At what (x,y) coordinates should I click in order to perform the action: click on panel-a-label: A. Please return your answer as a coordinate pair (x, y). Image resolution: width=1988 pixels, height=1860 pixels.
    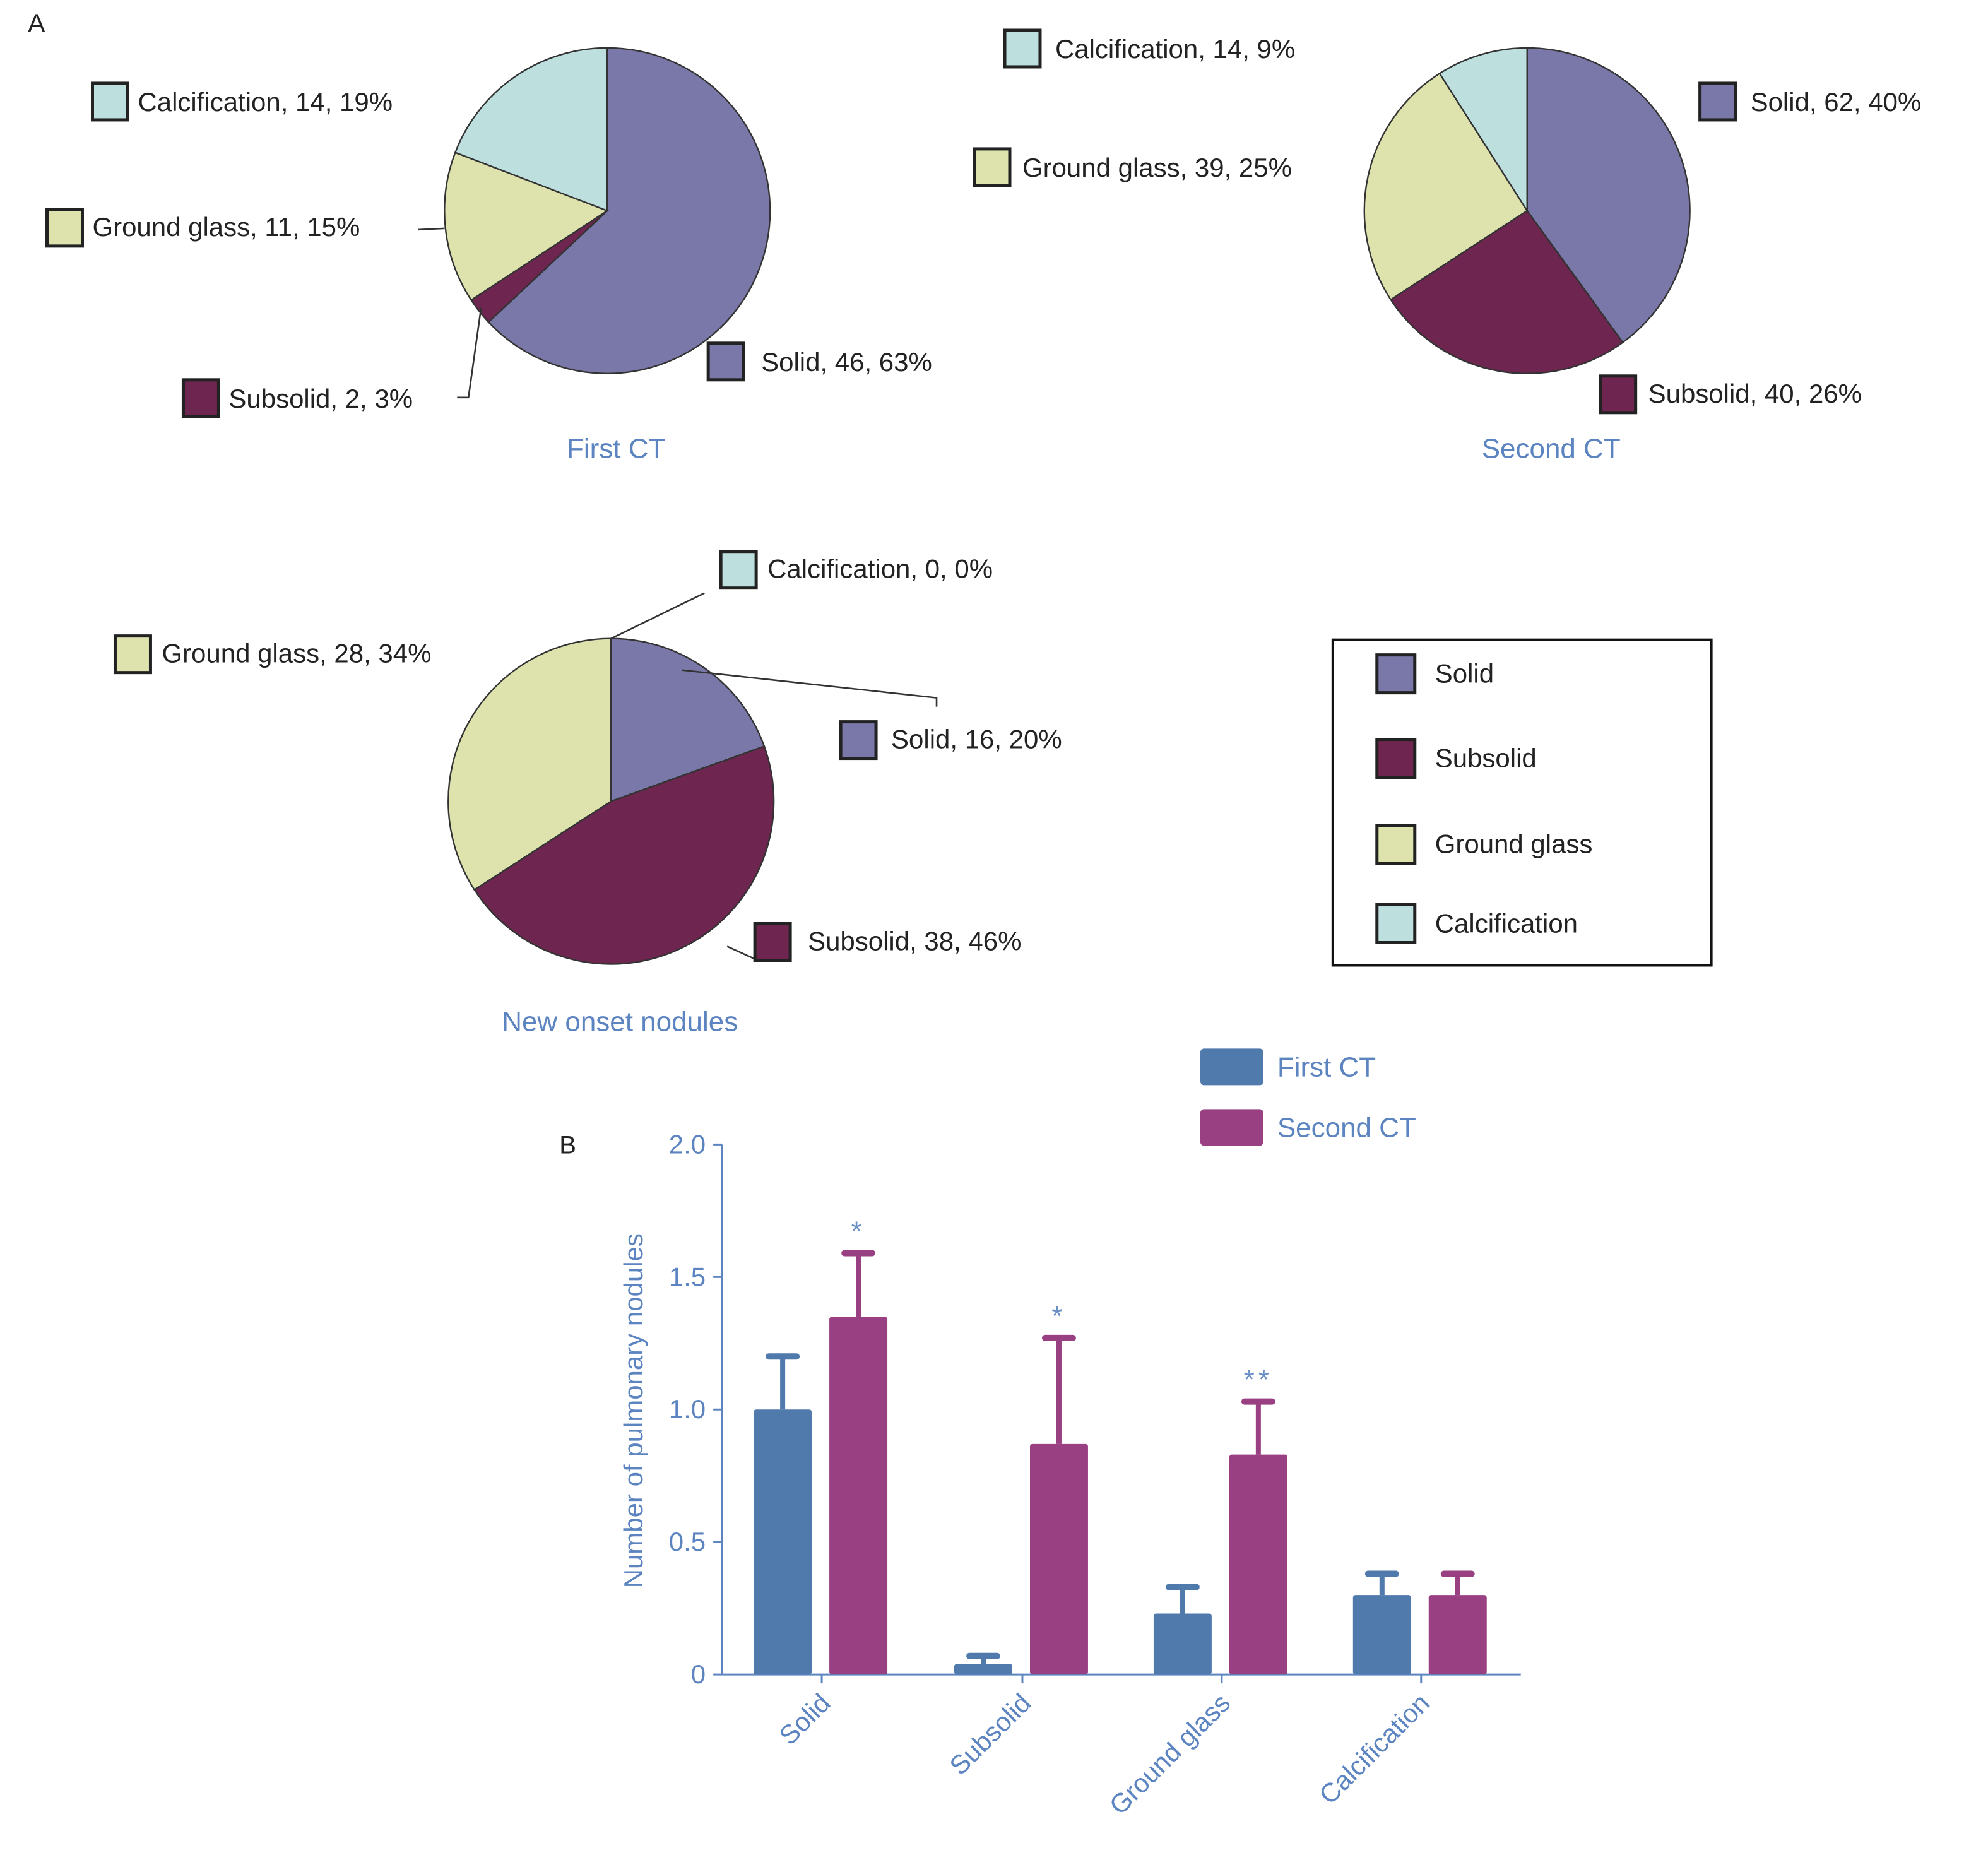
    Looking at the image, I should click on (36, 23).